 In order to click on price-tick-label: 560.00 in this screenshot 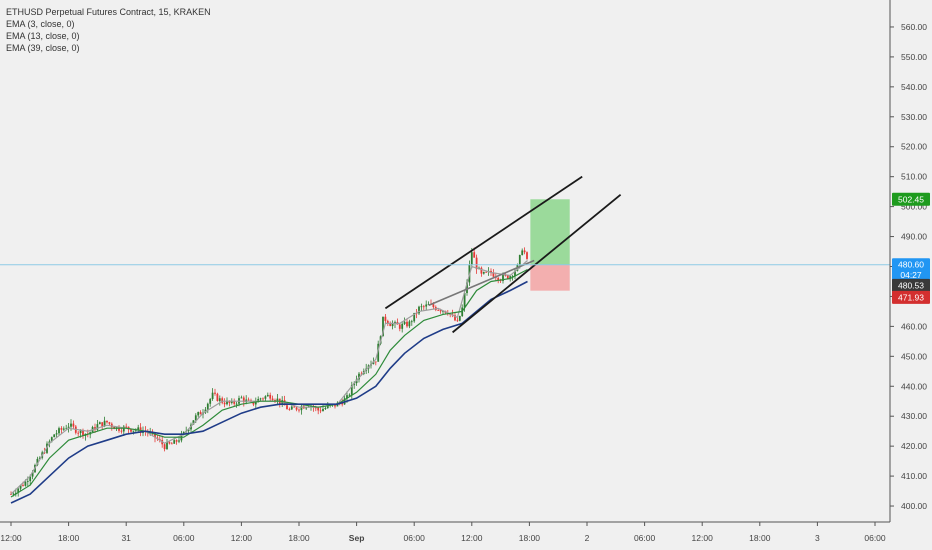, I will do `click(914, 27)`.